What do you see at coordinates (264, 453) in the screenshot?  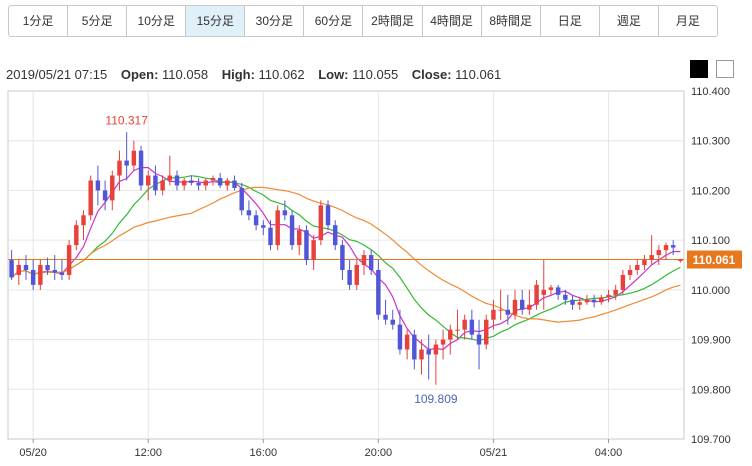 I see `x-tick-label: 16:00` at bounding box center [264, 453].